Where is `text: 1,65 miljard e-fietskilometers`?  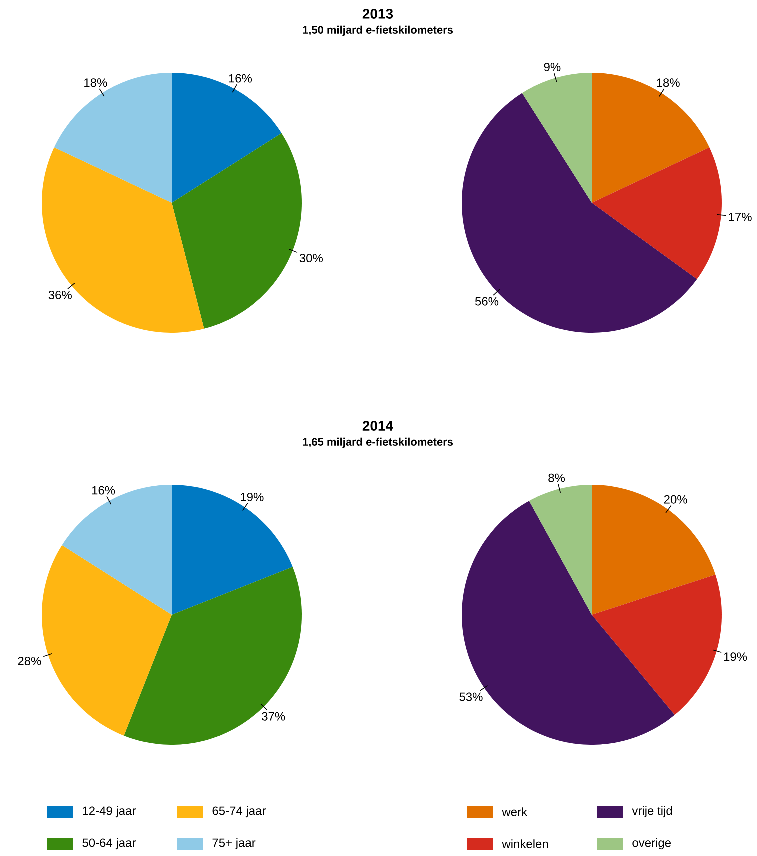
text: 1,65 miljard e-fietskilometers is located at coordinates (378, 443).